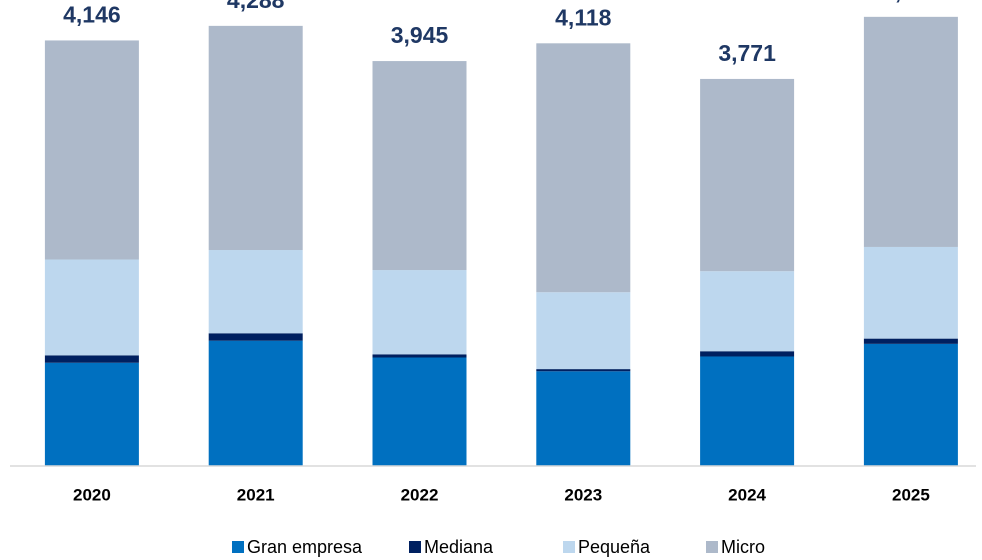  I want to click on x-tick-label: 2025, so click(911, 494).